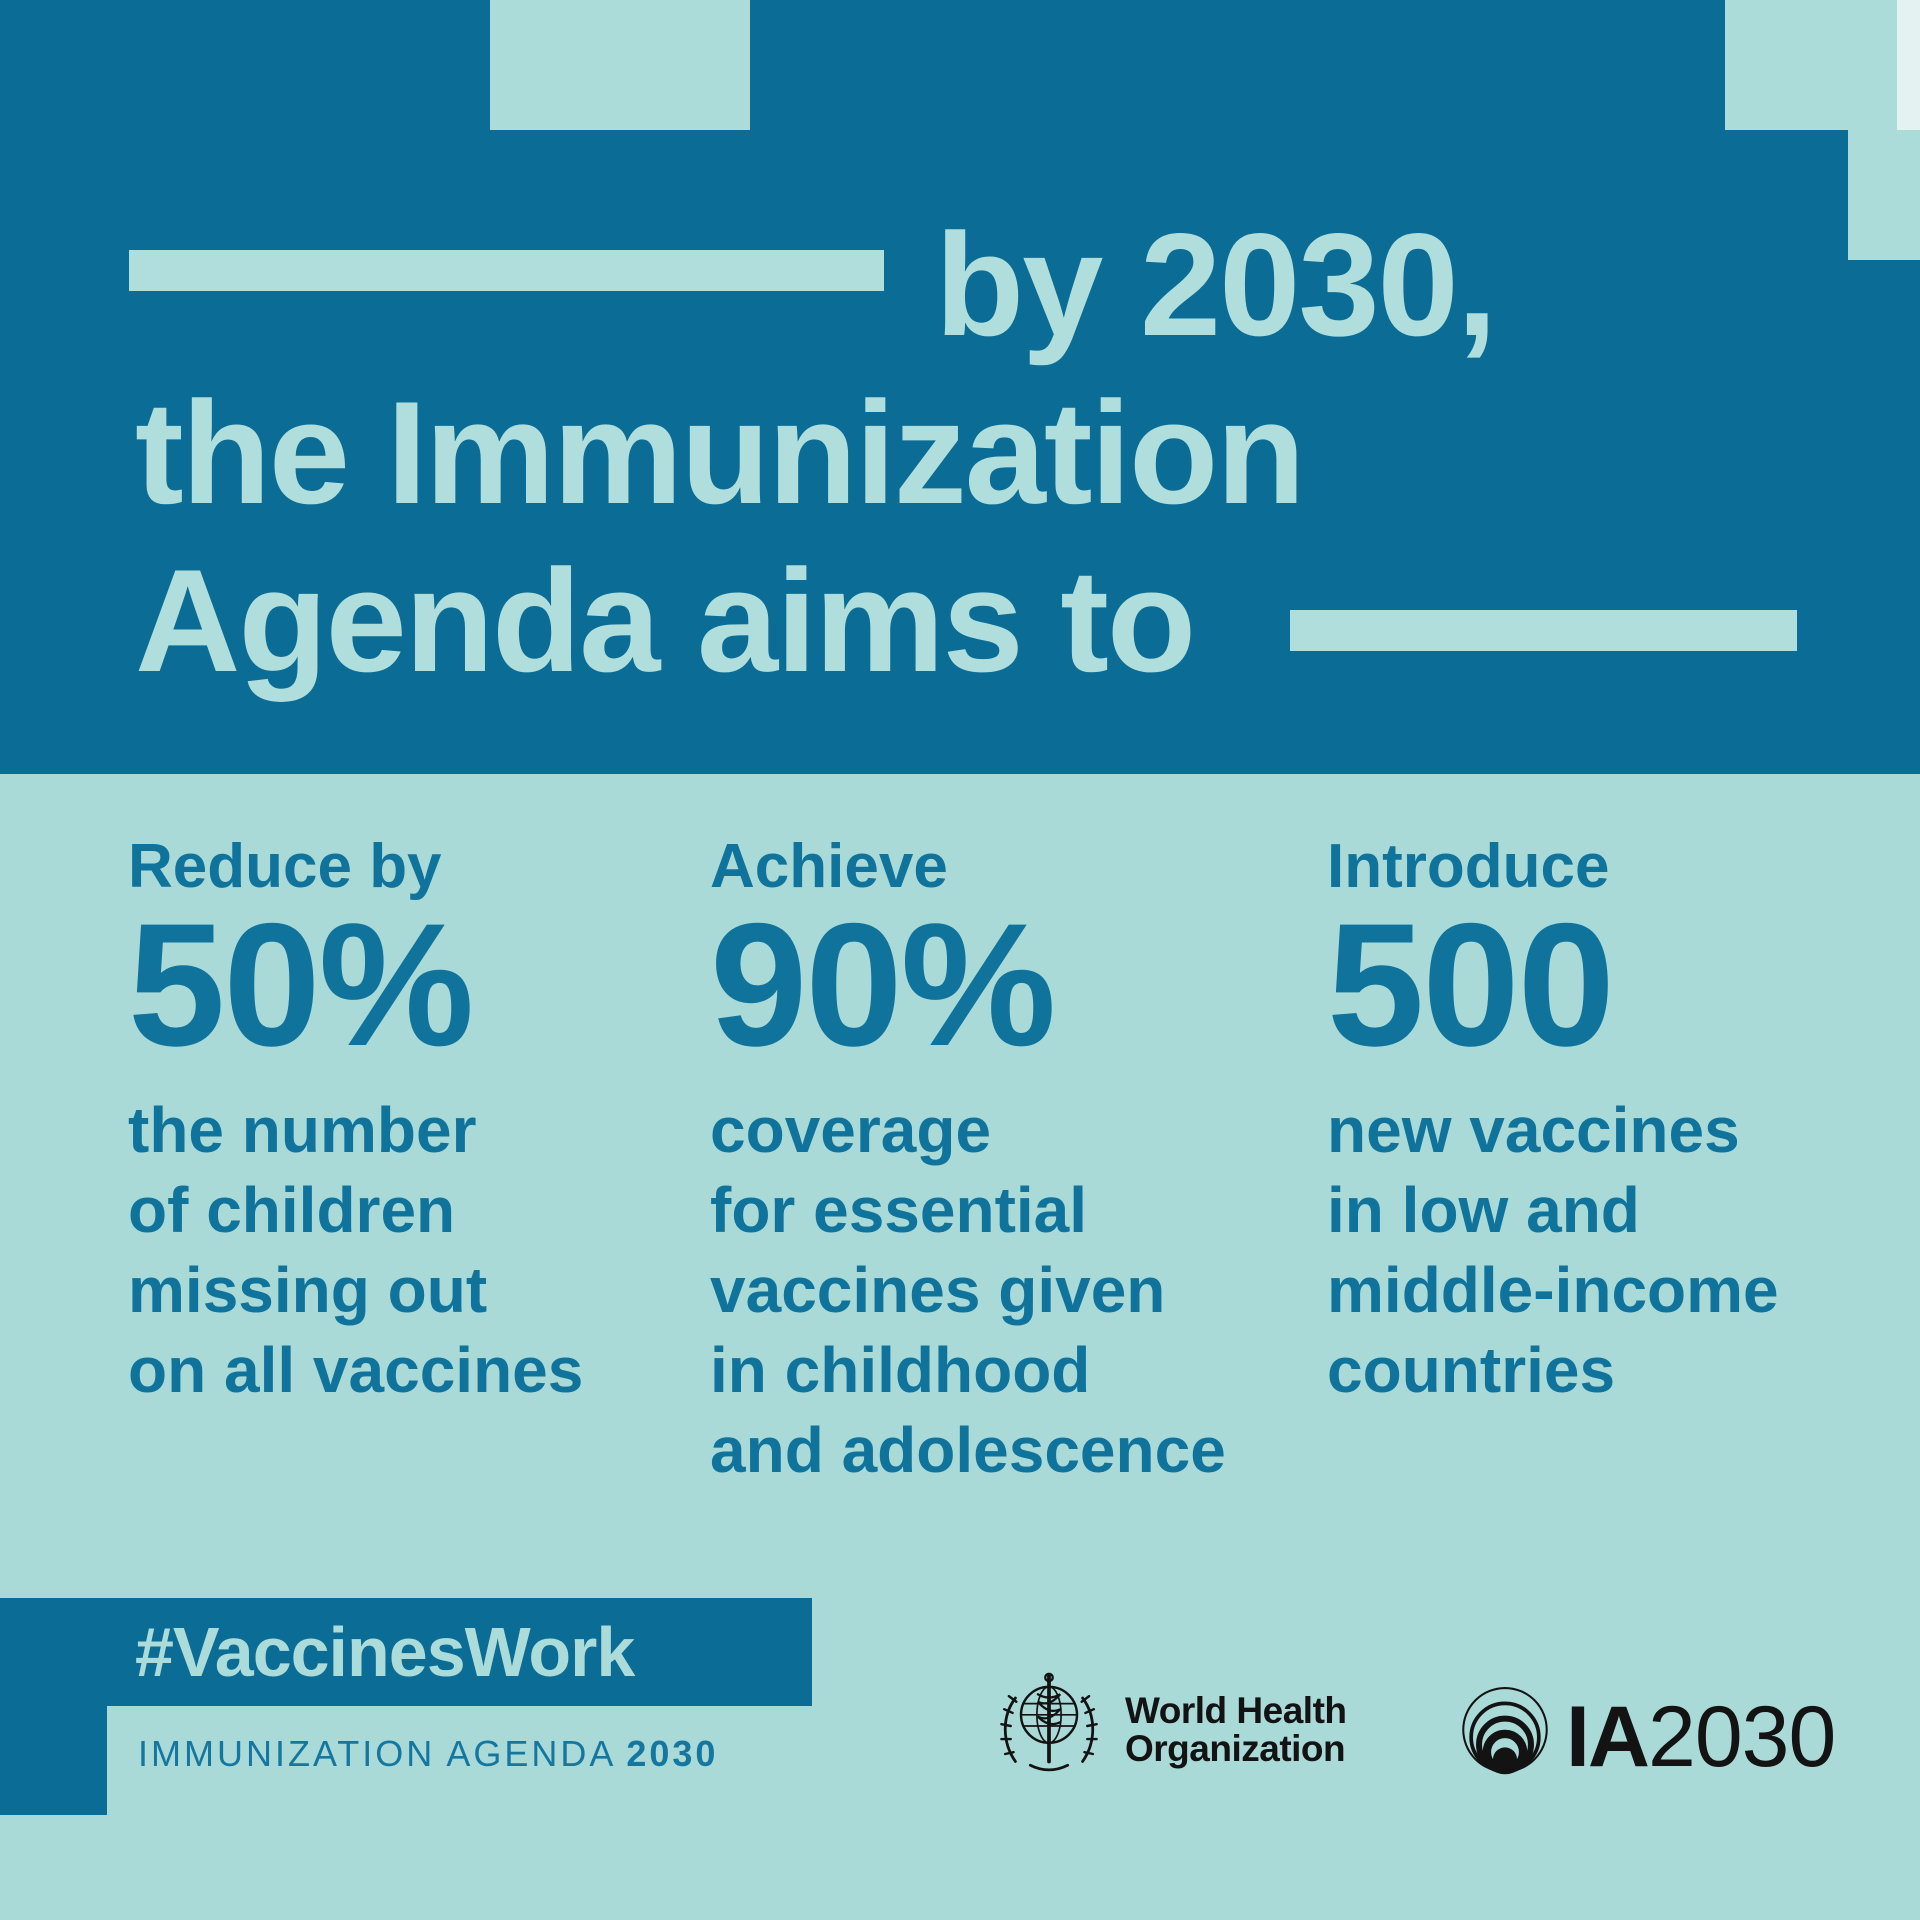  I want to click on ia2030-wordmark: IA2030, so click(1701, 1737).